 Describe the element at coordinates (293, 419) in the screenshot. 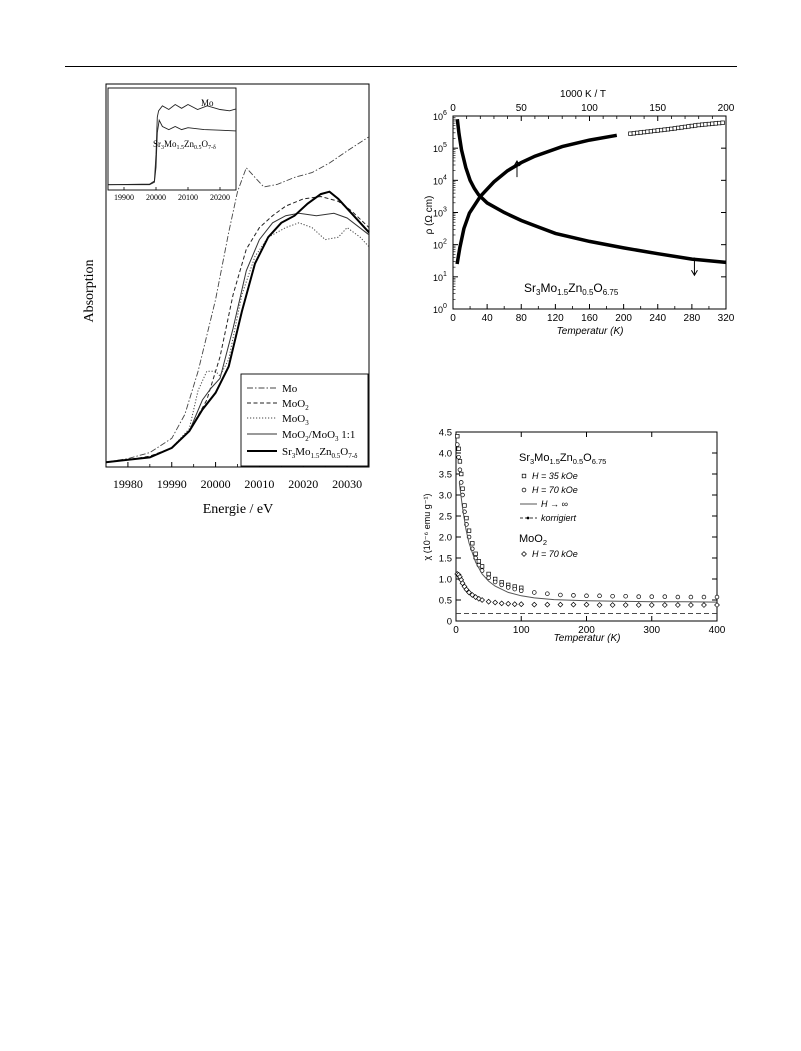

I see `formula-part: MoO` at that location.